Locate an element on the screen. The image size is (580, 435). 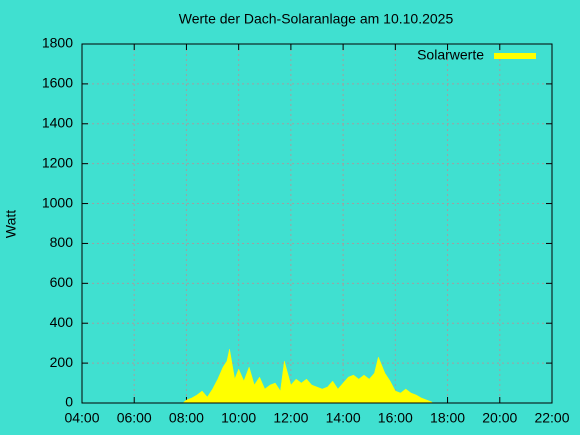
y-tick-label: 1600 is located at coordinates (57, 83).